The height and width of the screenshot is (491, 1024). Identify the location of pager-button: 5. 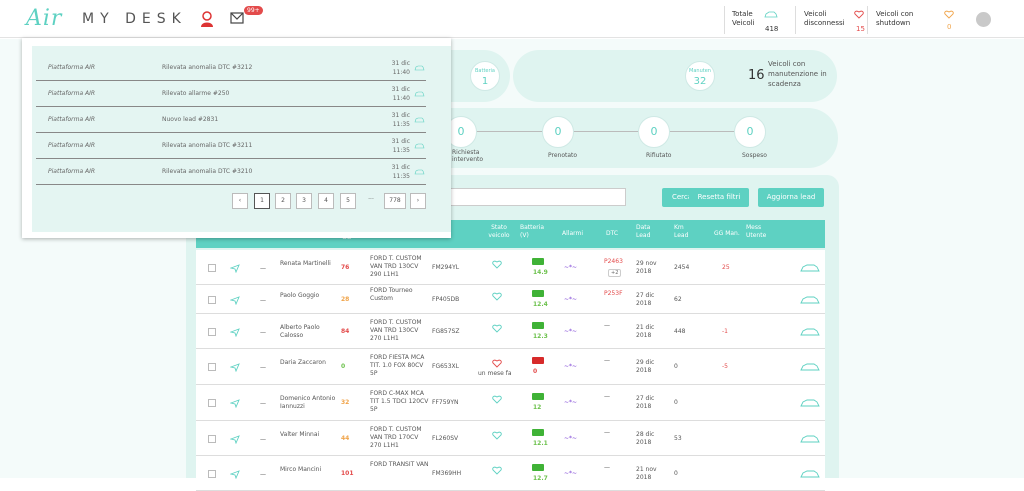
(348, 201).